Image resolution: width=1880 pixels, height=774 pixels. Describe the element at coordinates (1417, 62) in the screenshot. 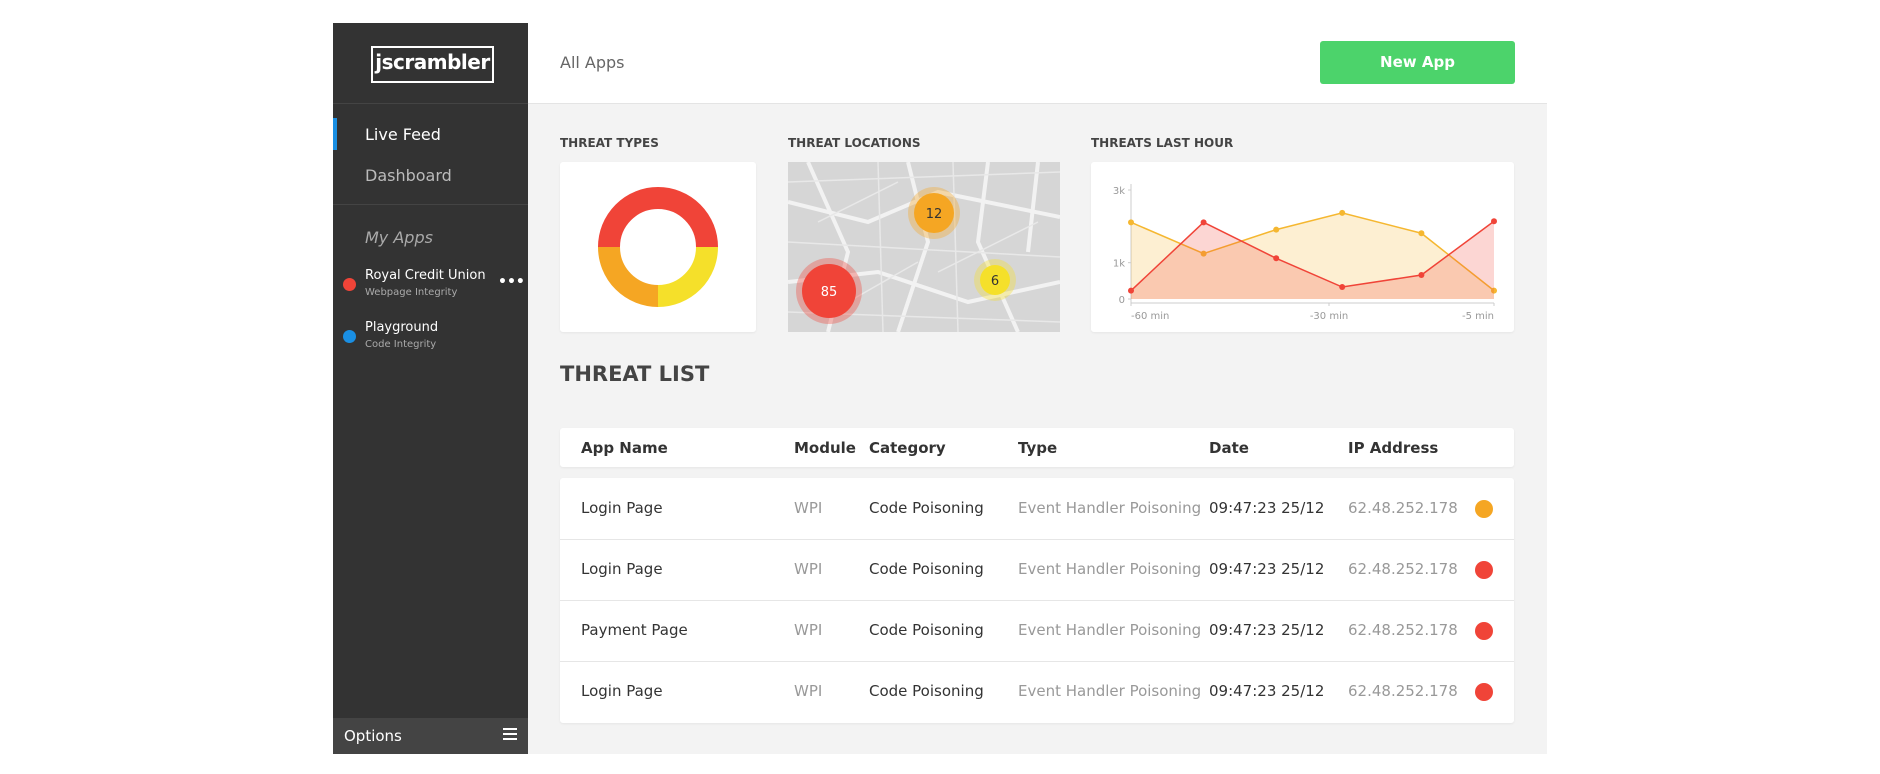

I see `new-app-button: New App` at that location.